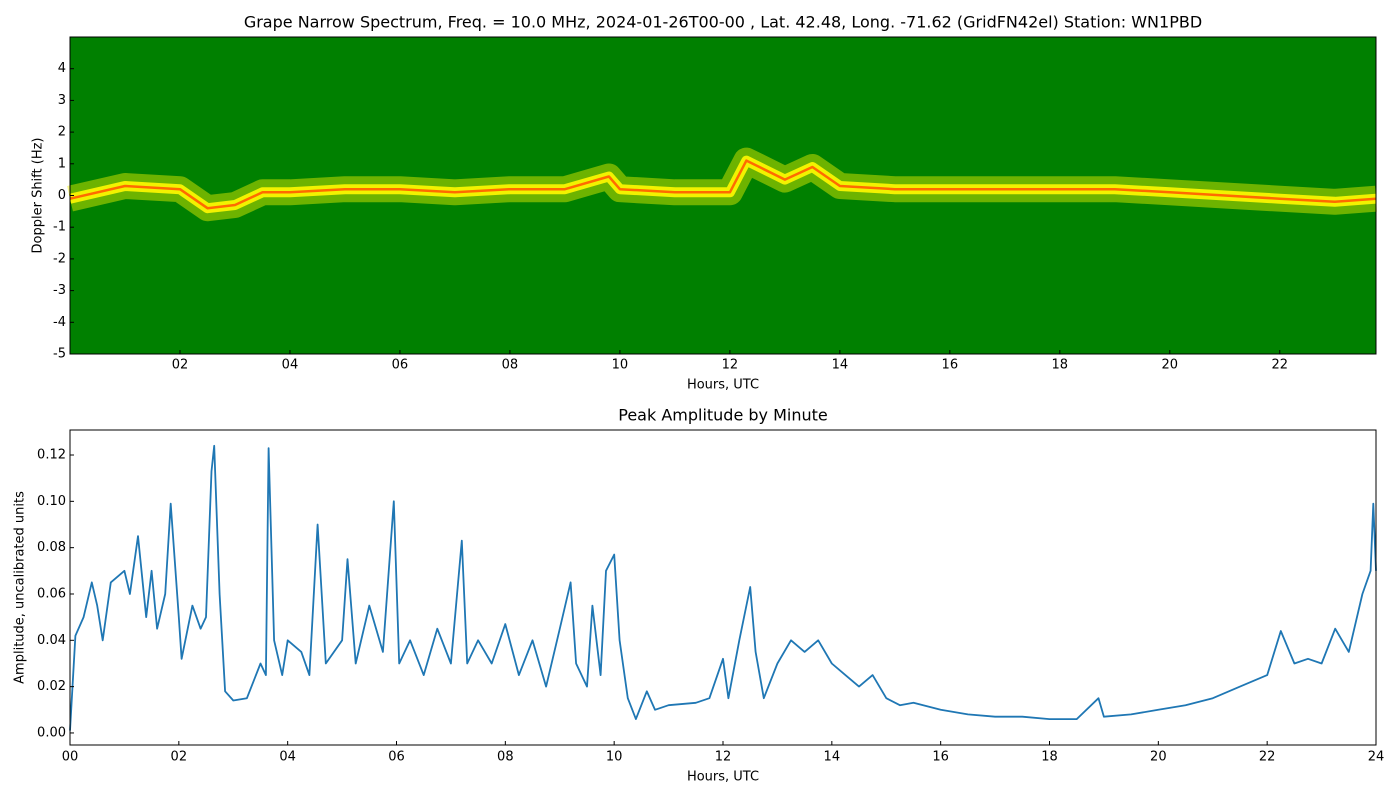 The height and width of the screenshot is (800, 1400). What do you see at coordinates (59, 290) in the screenshot?
I see `y-tick-label: -3` at bounding box center [59, 290].